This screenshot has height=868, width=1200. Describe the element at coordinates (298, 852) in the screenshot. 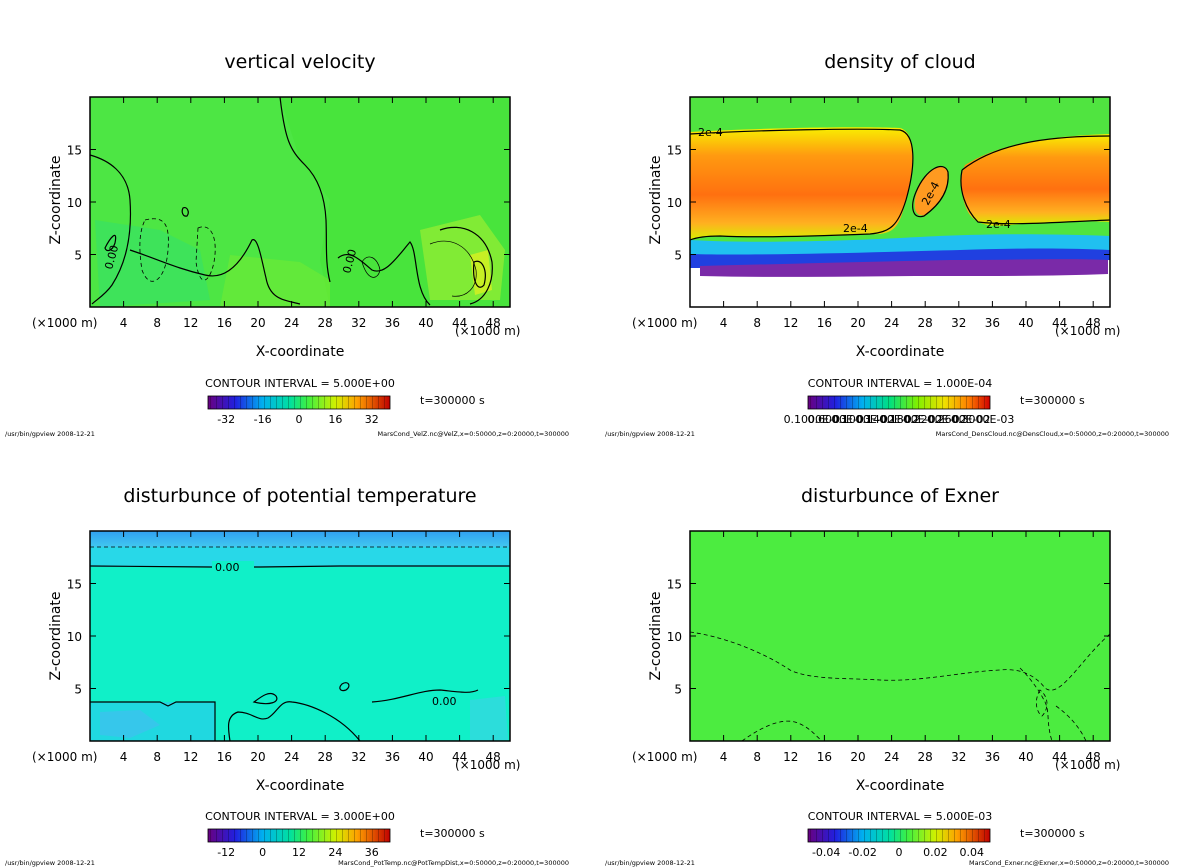

I see `colorbar-ticks: -12 0 12 24 36` at that location.